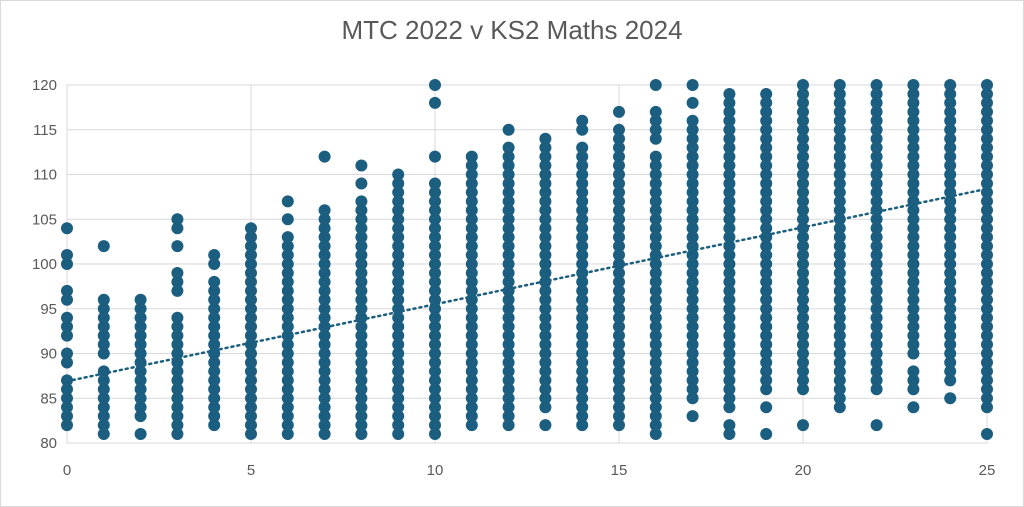 Image resolution: width=1024 pixels, height=507 pixels. I want to click on y-tick-label: 85, so click(48, 398).